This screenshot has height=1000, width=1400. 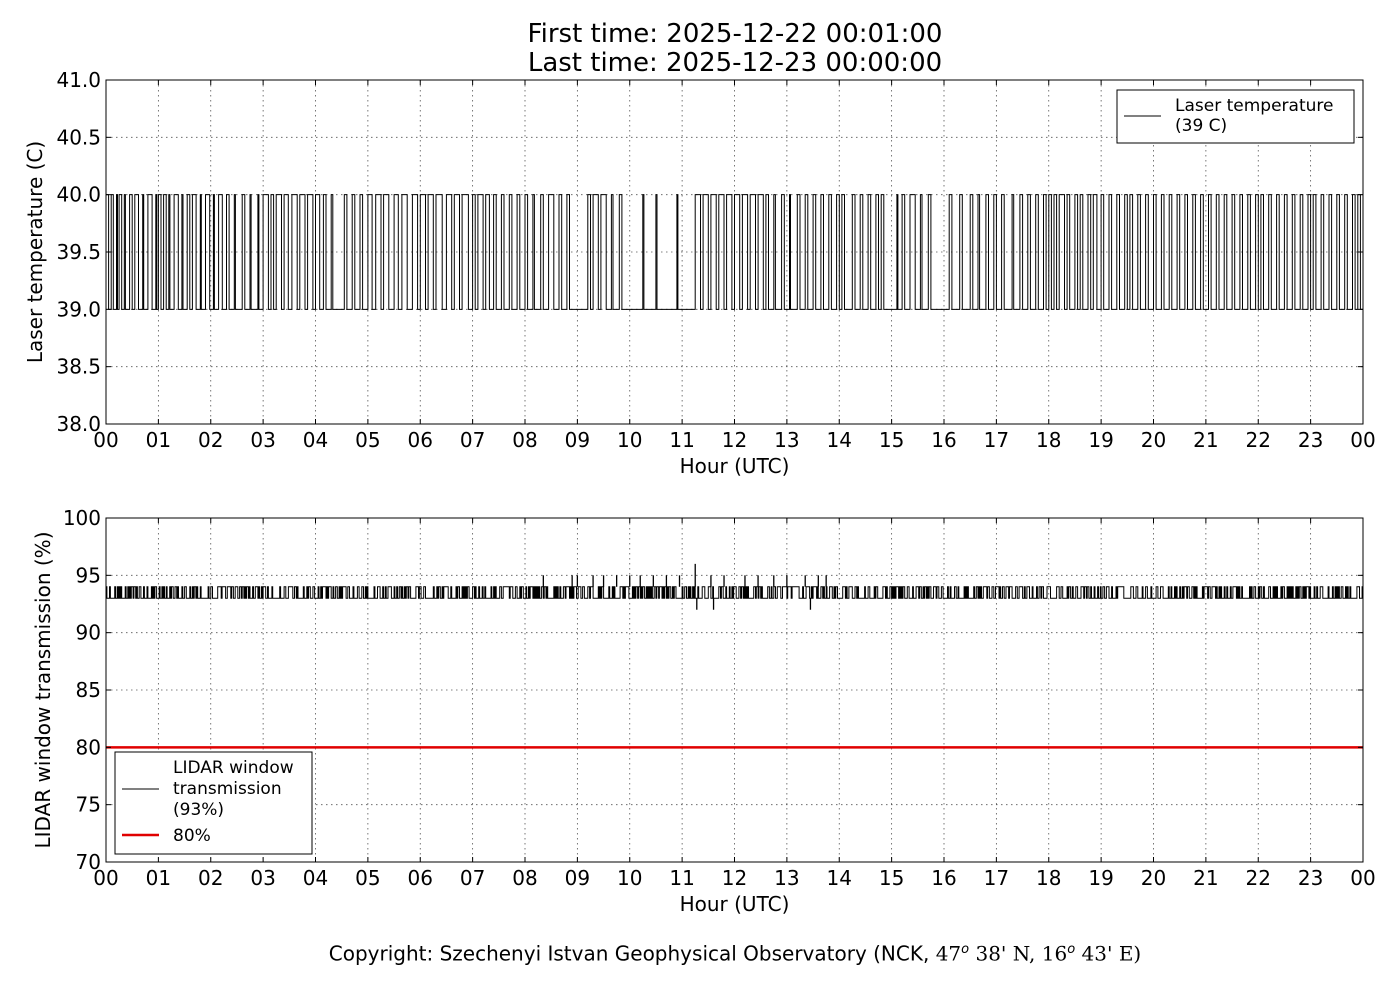 I want to click on legend-box, so click(x=213, y=803).